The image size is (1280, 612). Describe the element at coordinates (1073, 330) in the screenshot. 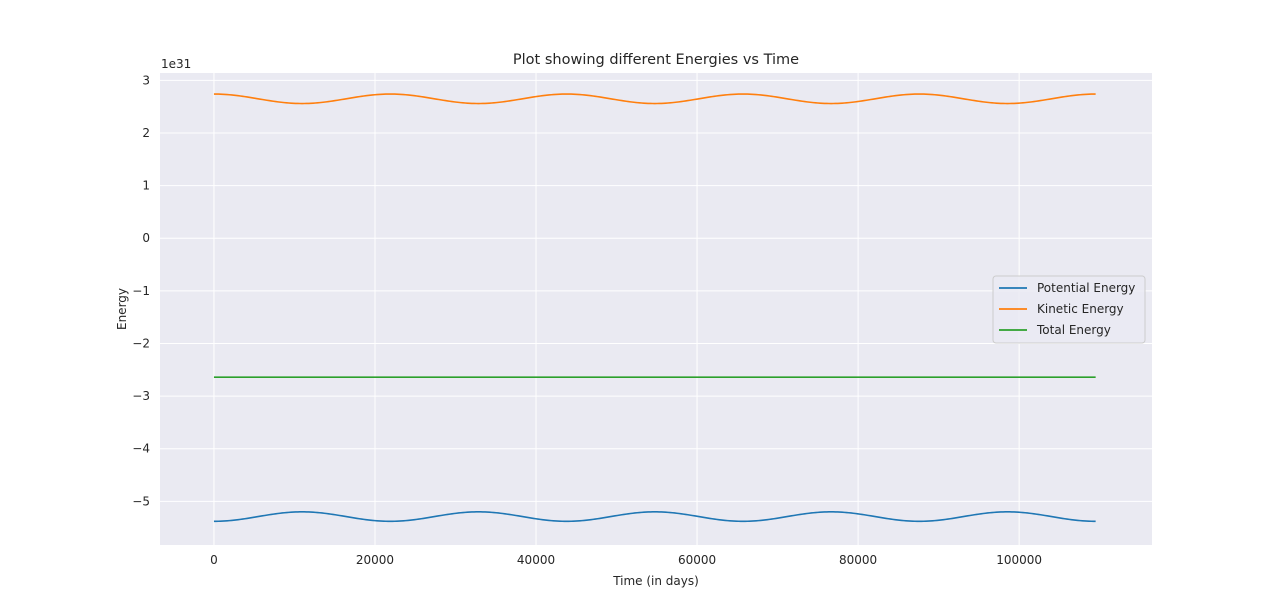

I see `legend-label: Total Energy` at that location.